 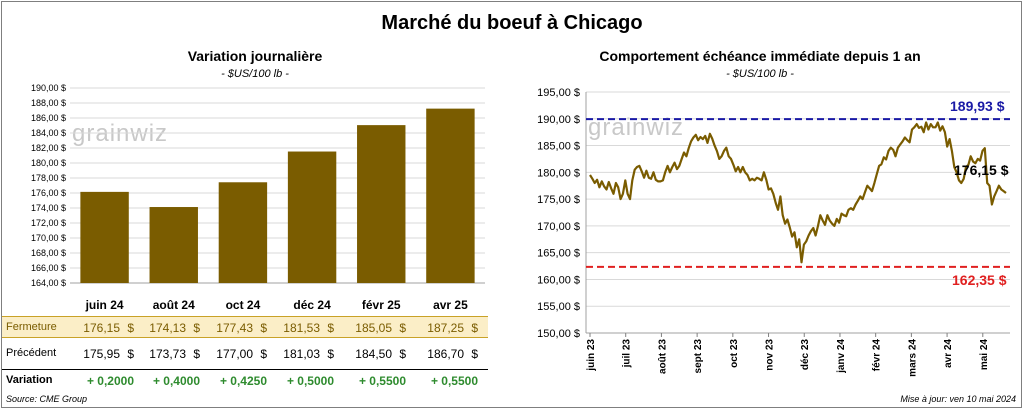 What do you see at coordinates (877, 355) in the screenshot?
I see `x-tick-label: févr 24` at bounding box center [877, 355].